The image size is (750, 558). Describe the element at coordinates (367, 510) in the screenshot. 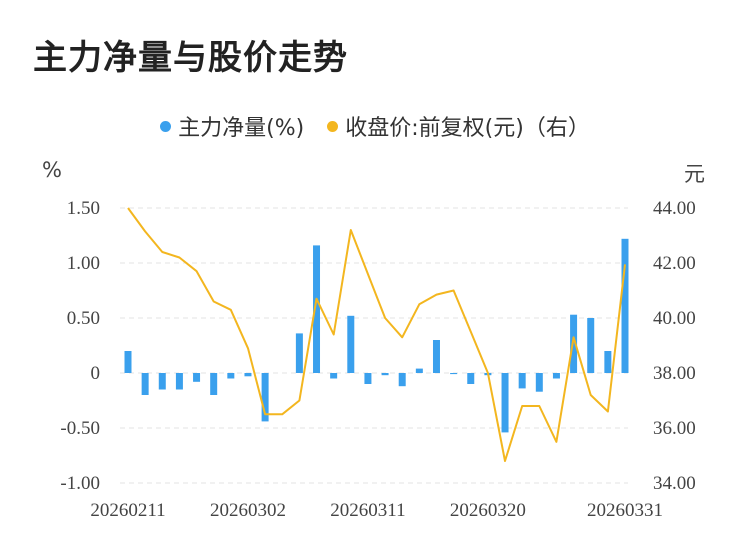

I see `x-tick-label: 20260311` at that location.